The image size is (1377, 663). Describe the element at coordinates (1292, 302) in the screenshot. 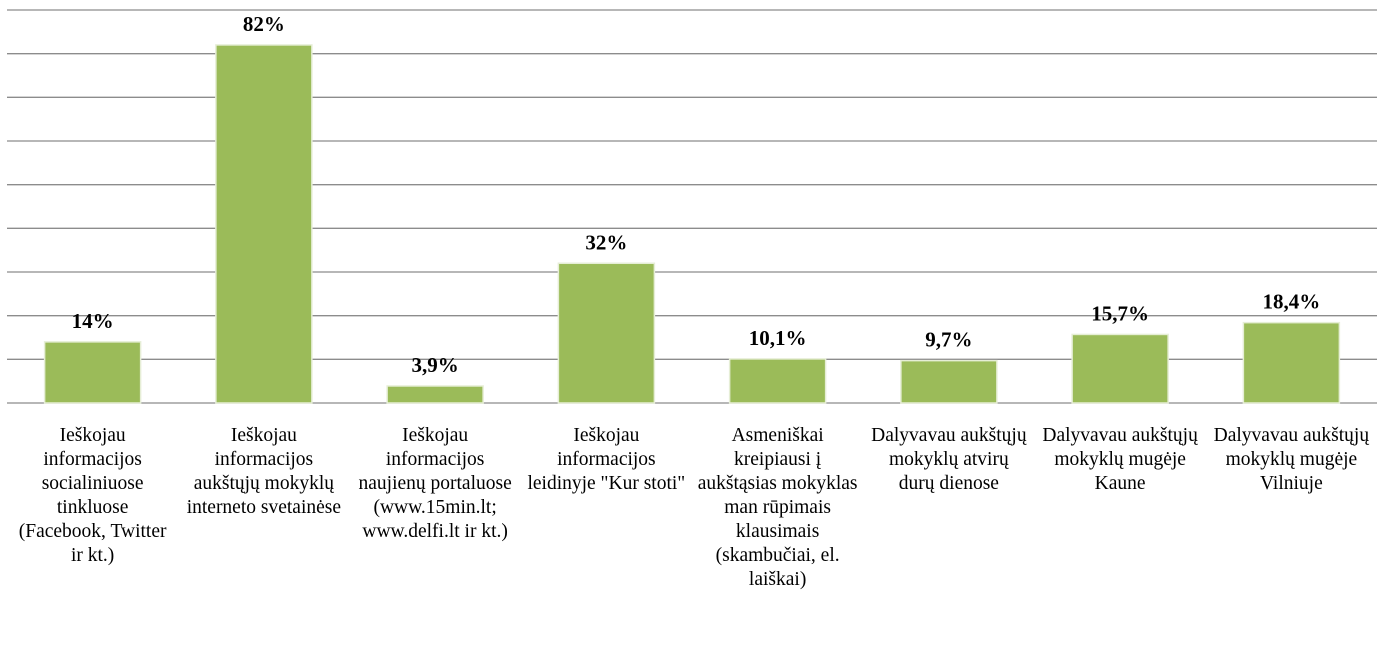

I see `value-label: 18,4%` at that location.